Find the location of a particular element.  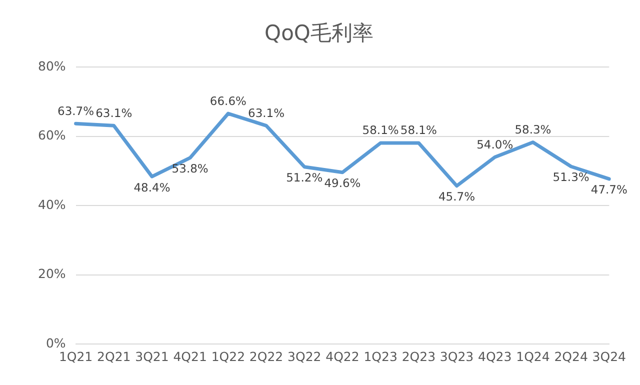

x-tick-label: 2Q21 is located at coordinates (114, 356).